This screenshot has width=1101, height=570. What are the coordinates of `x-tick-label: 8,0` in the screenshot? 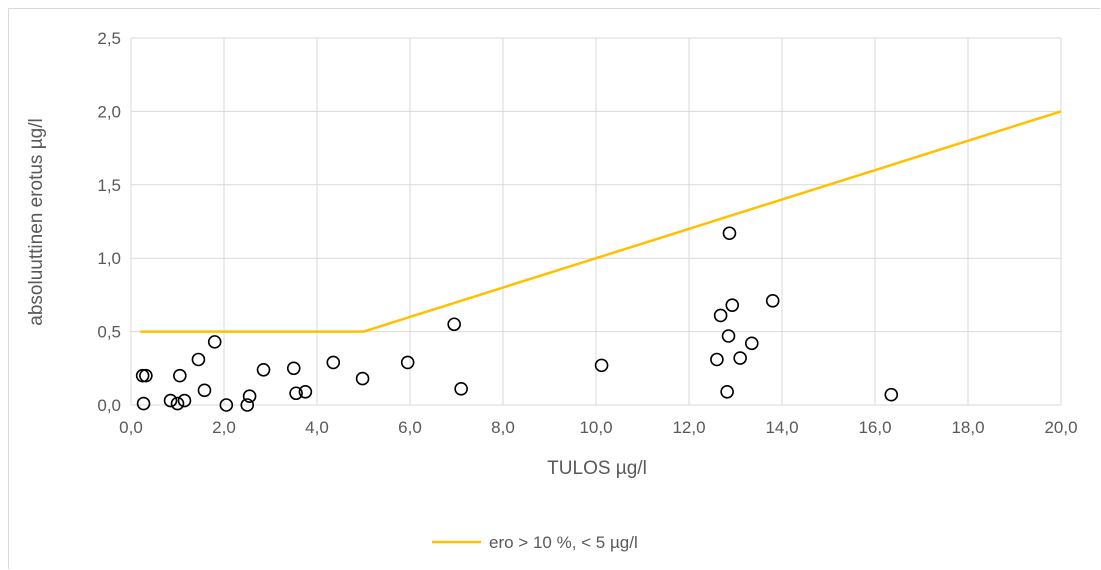 It's located at (503, 427).